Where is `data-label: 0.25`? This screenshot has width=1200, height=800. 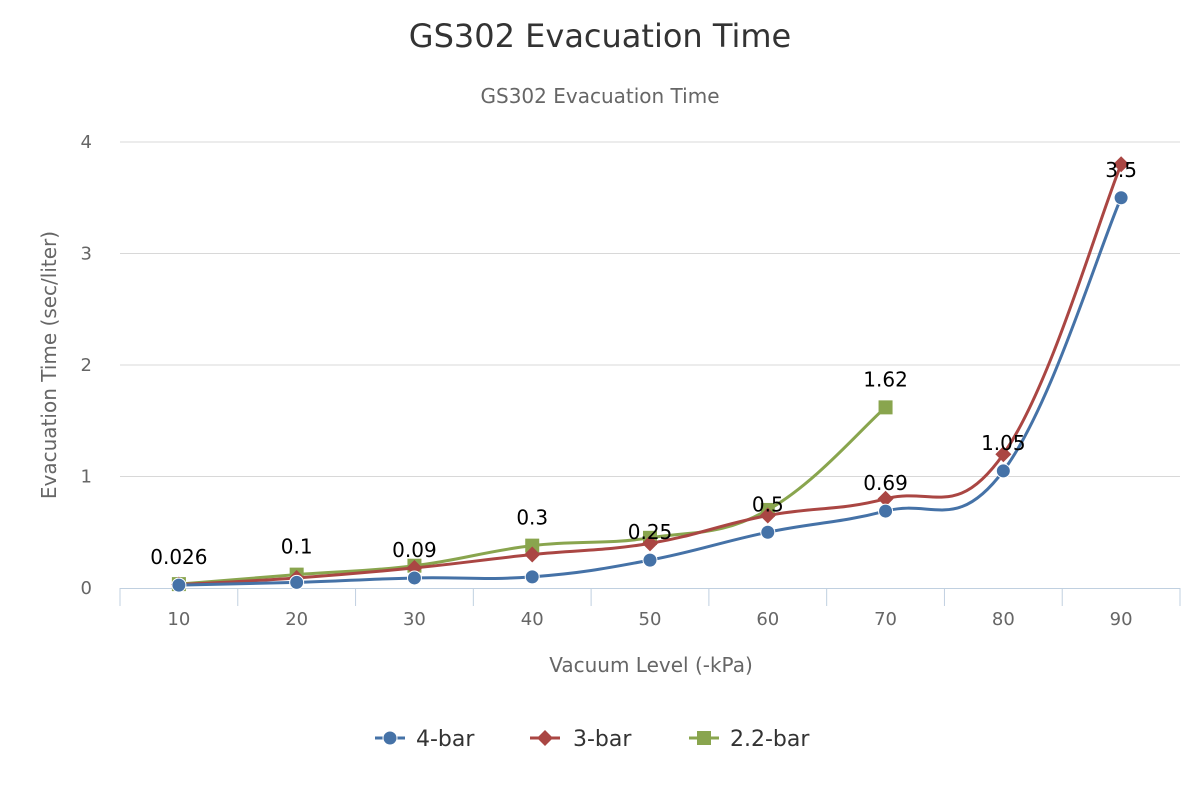
data-label: 0.25 is located at coordinates (650, 532).